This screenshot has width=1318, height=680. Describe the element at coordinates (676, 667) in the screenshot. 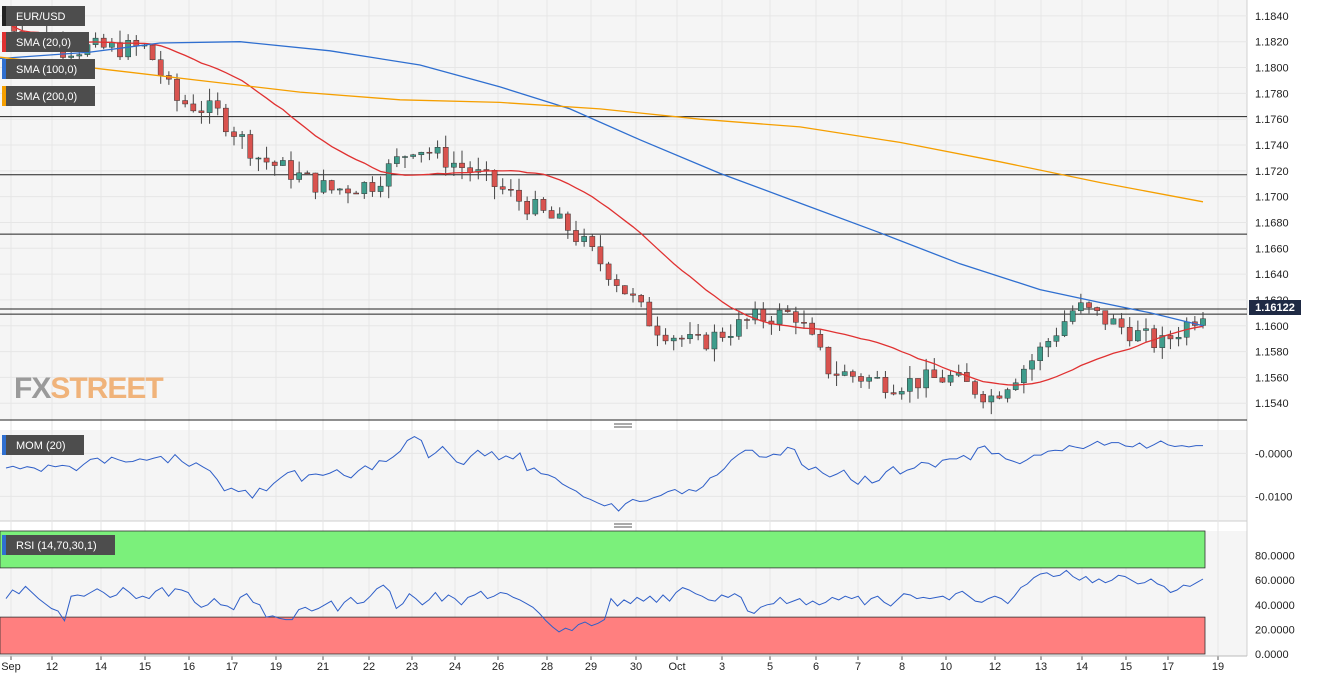

I see `x-tick-label: Oct` at that location.